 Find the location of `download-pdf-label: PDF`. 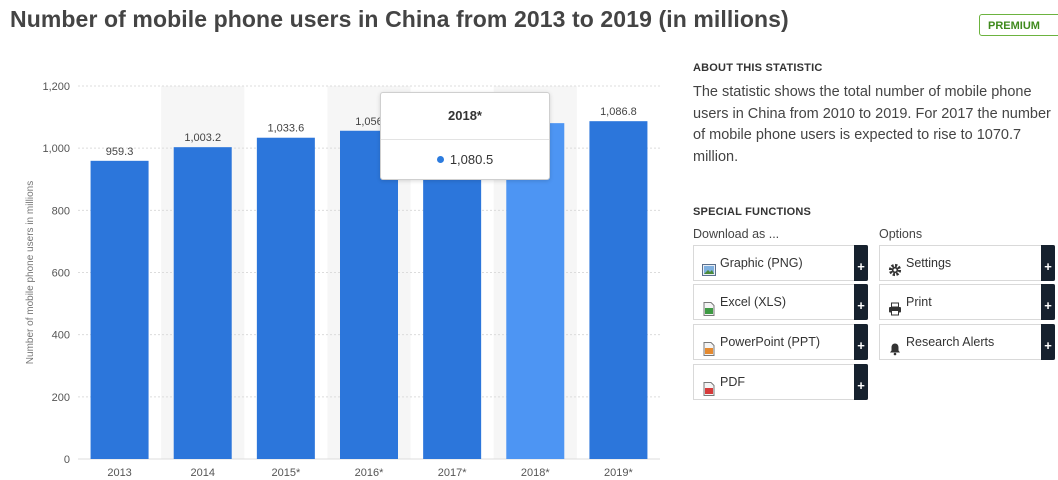

download-pdf-label: PDF is located at coordinates (732, 382).